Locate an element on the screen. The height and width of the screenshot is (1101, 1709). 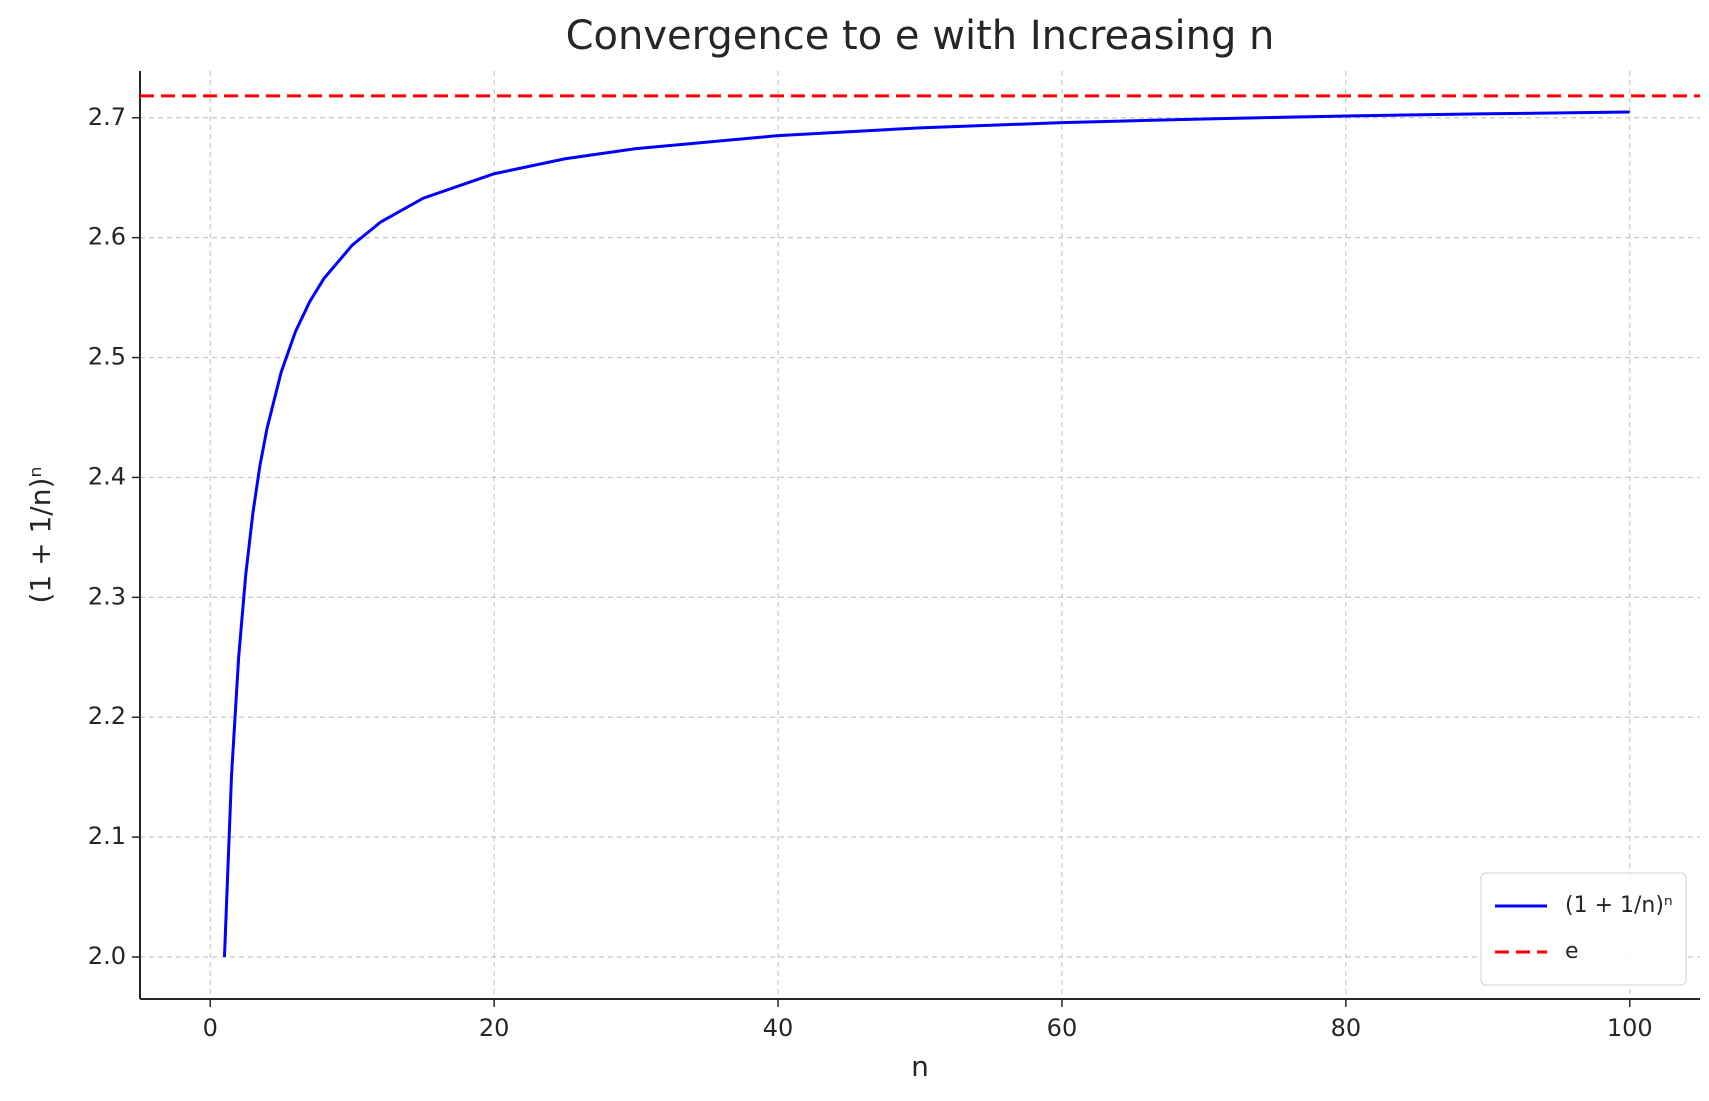
chart-title: Convergence to e with Increasing n is located at coordinates (920, 36).